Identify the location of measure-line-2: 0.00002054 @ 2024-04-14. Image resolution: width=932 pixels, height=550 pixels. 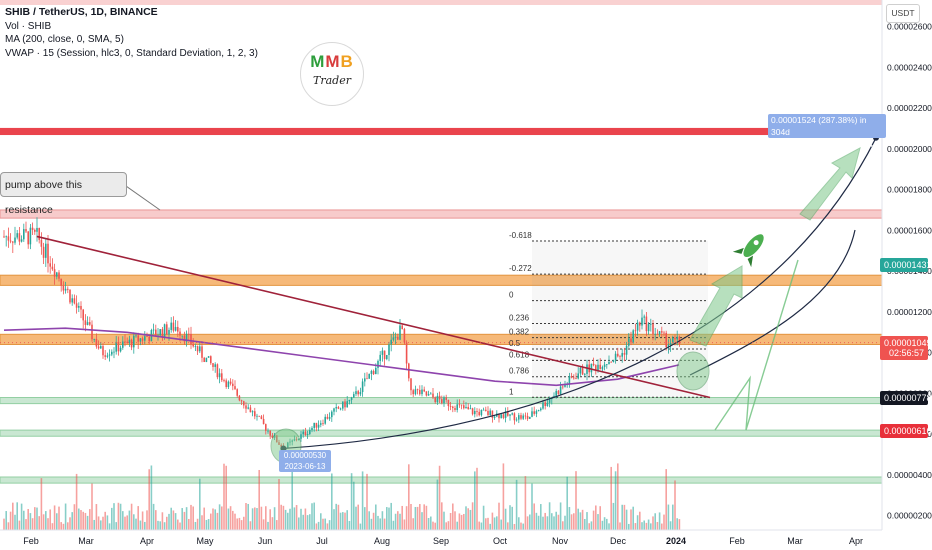
(822, 144).